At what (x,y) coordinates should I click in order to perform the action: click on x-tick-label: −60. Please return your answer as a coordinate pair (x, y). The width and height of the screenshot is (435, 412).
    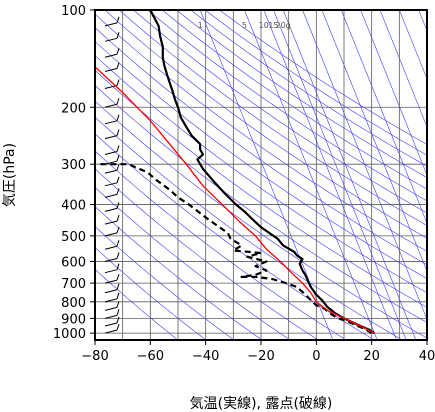
    Looking at the image, I should click on (150, 356).